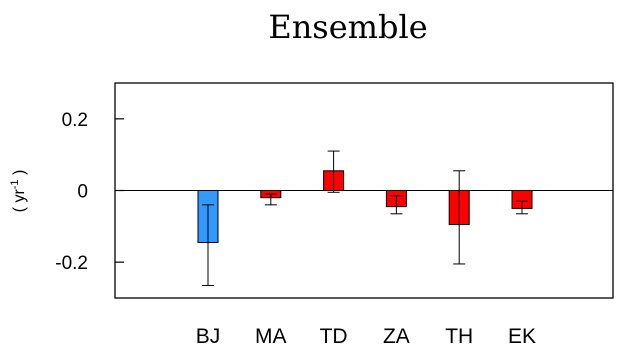  I want to click on y-tick-label: 0, so click(82, 192).